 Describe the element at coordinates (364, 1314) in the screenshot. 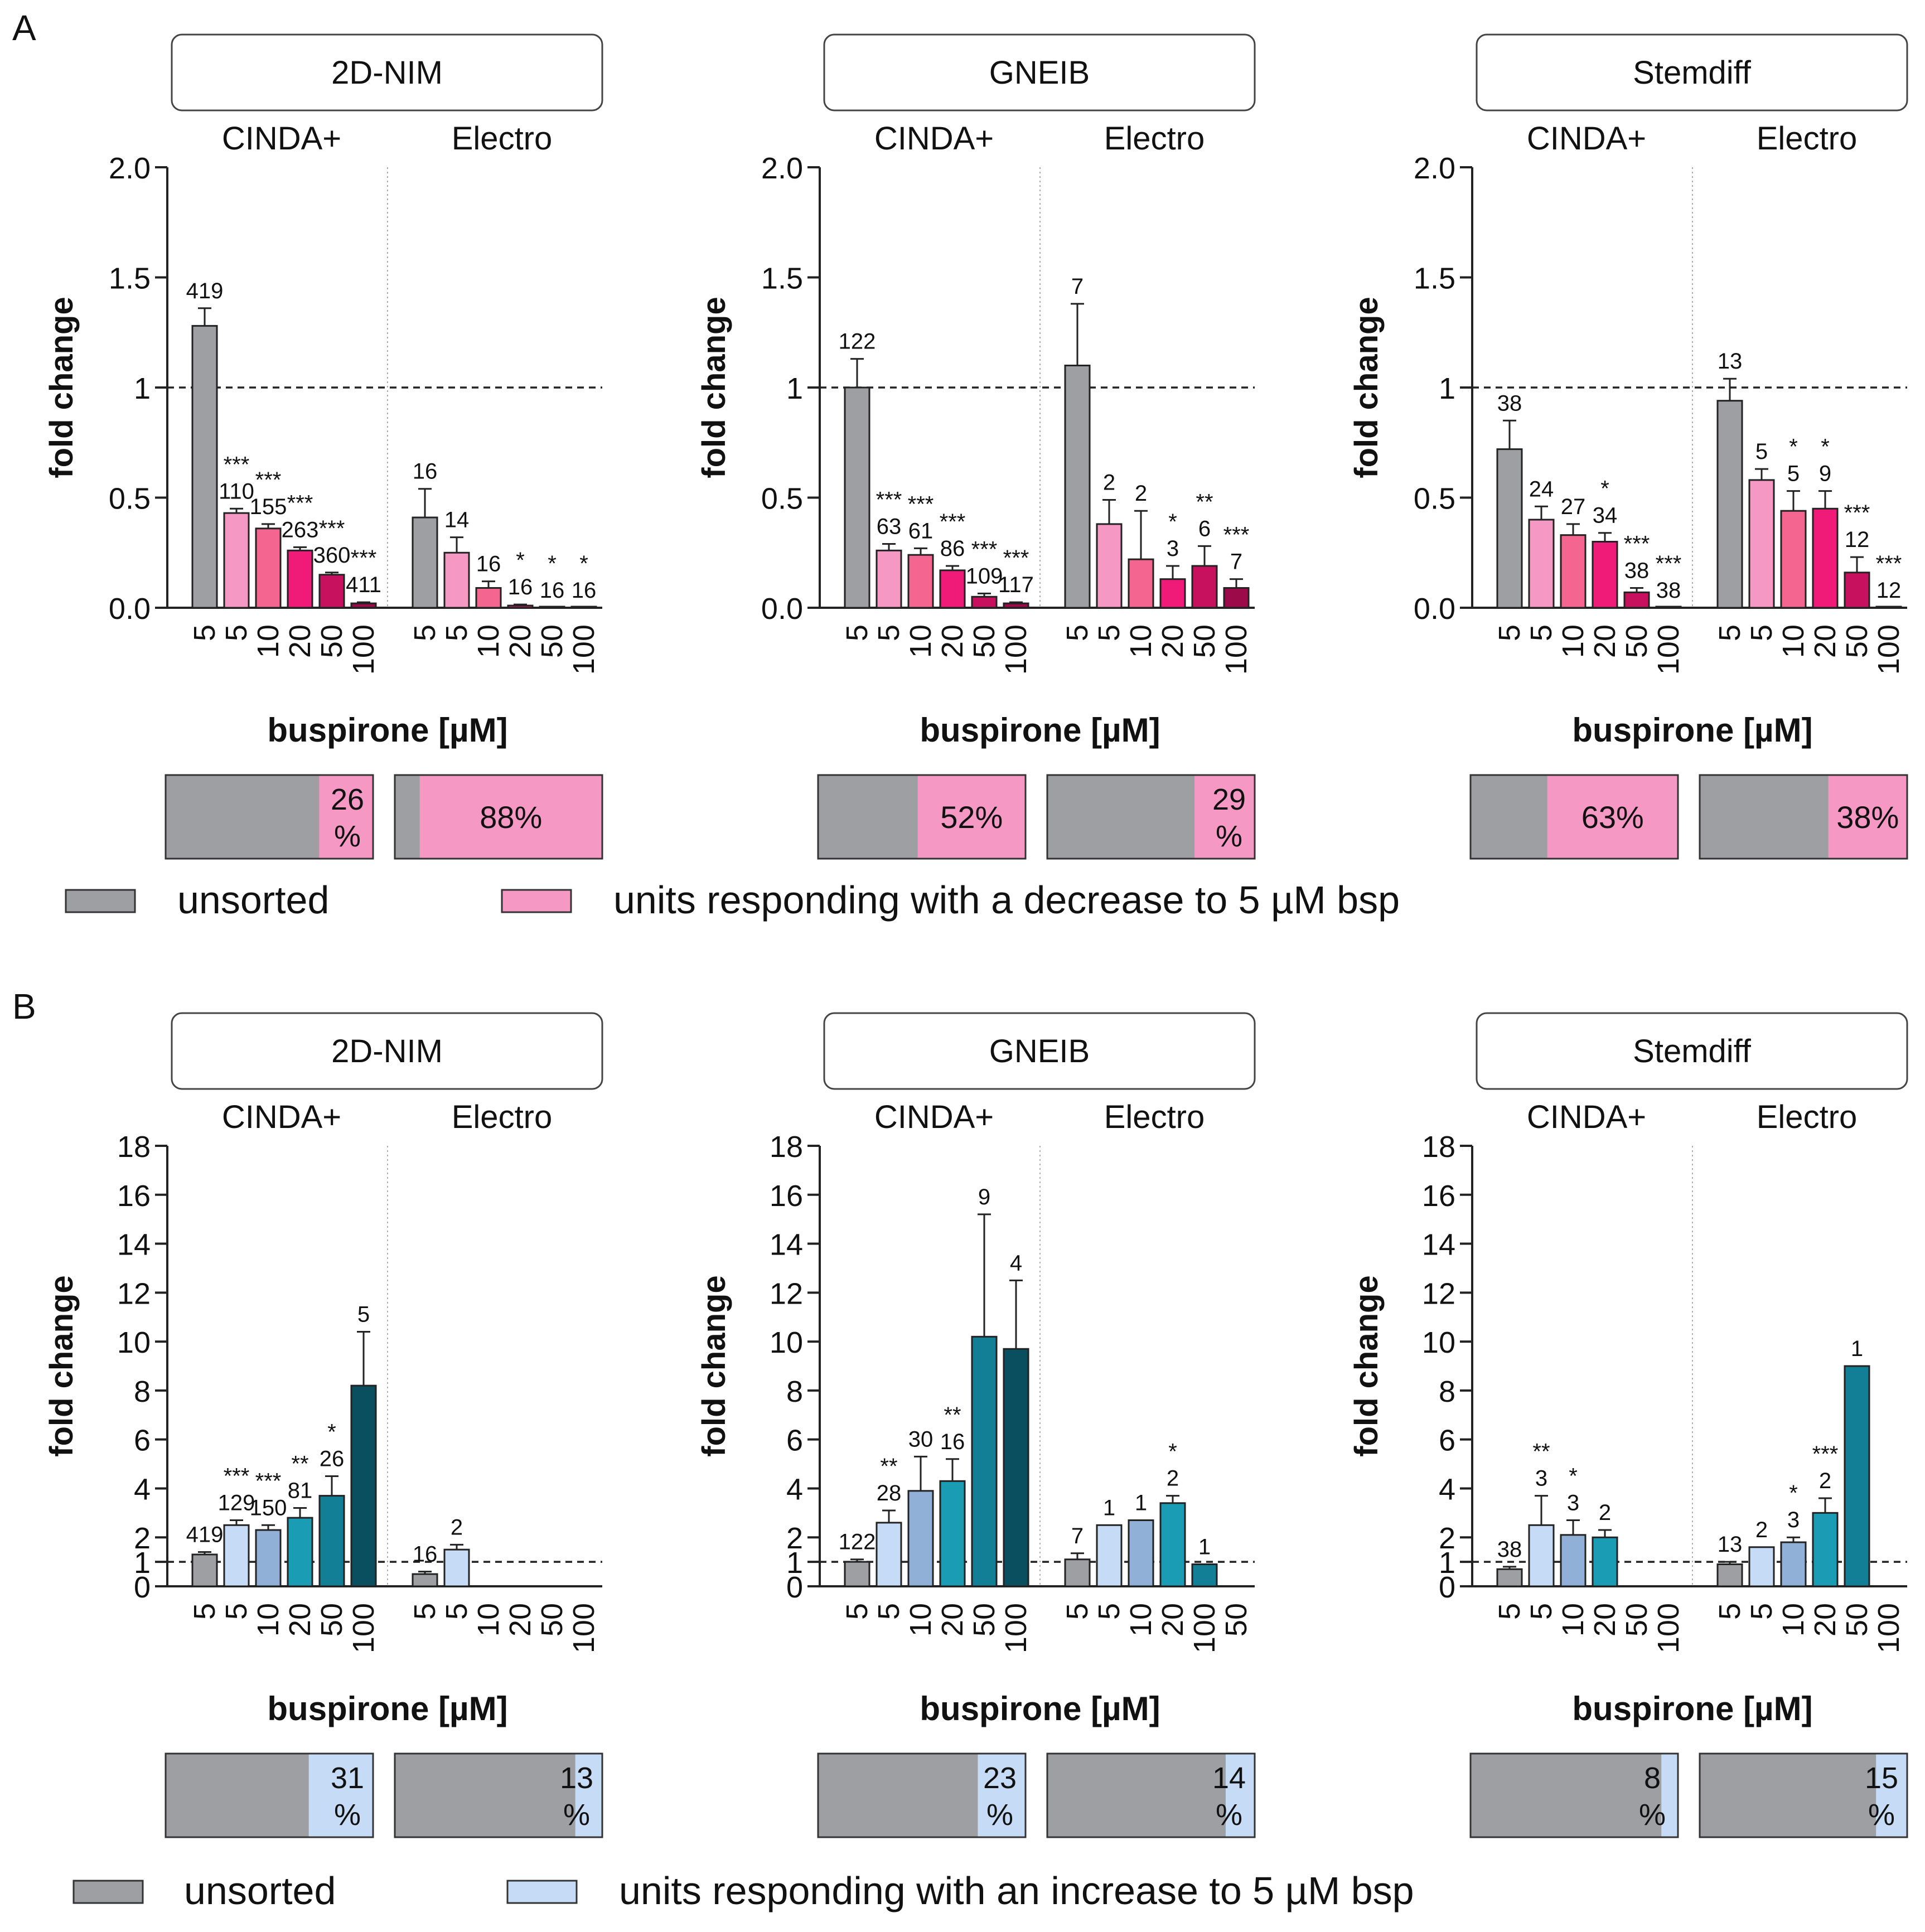

I see `n-label: 5` at that location.